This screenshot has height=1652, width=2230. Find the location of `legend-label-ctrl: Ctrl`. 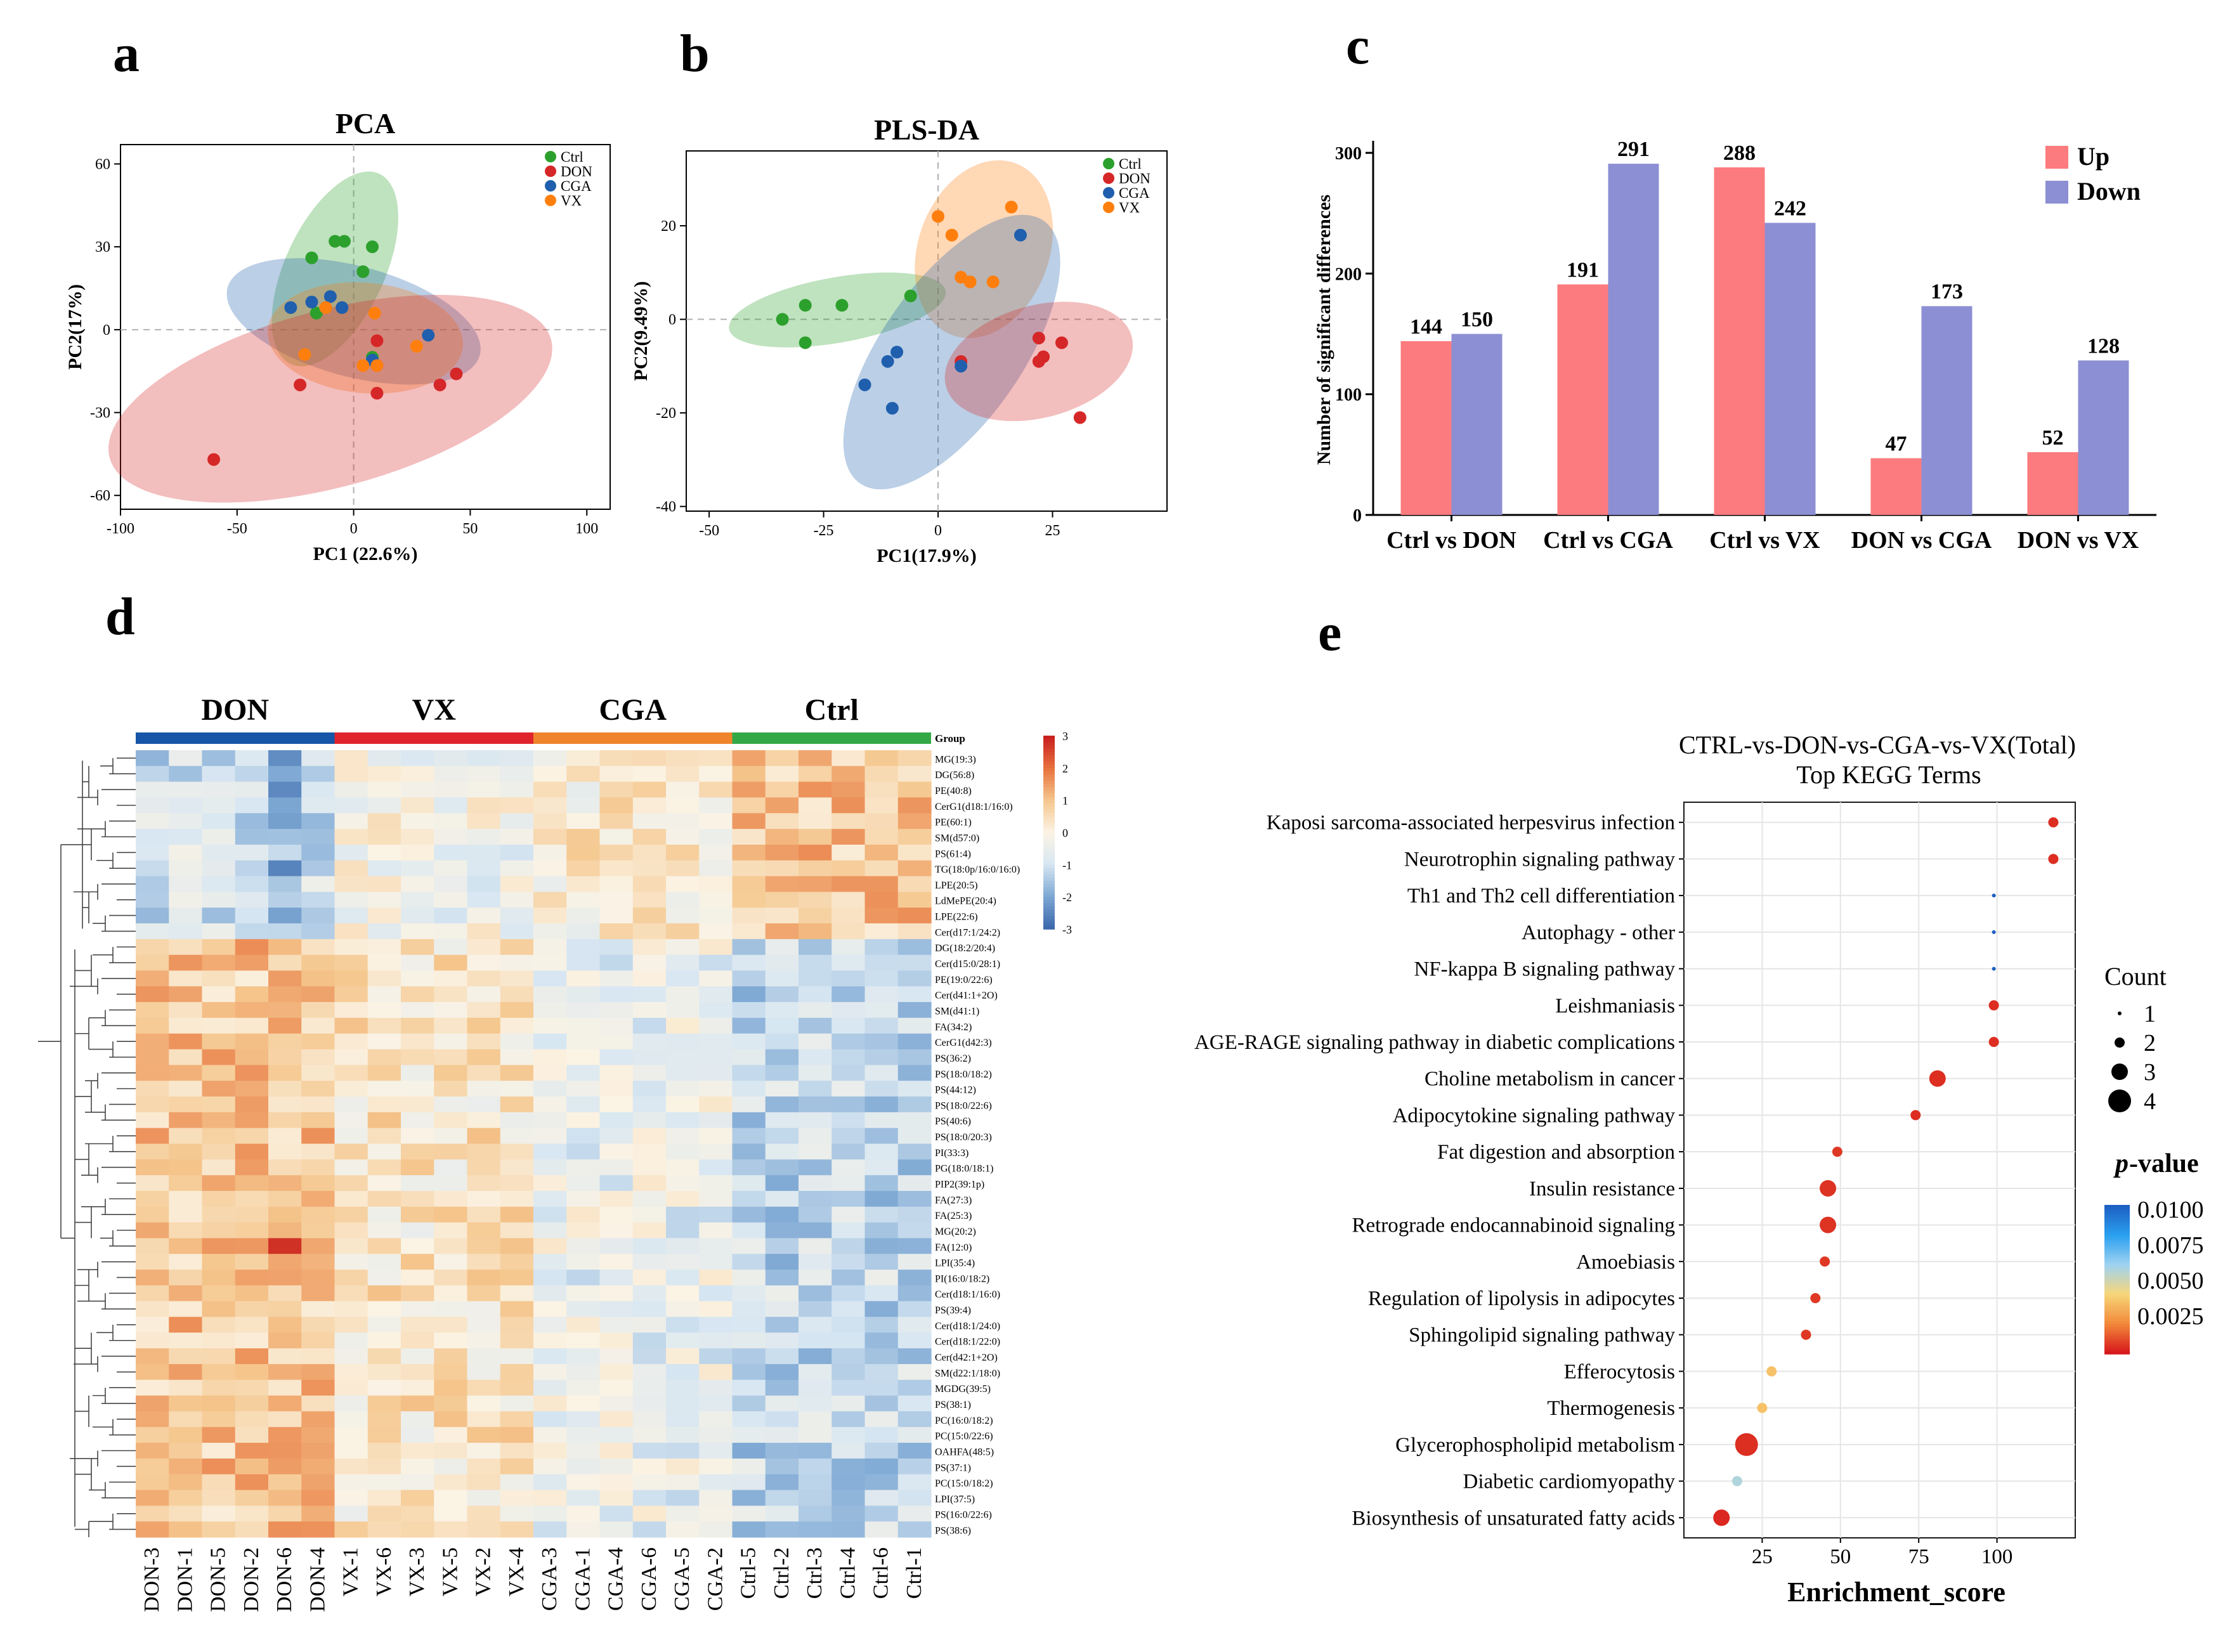

legend-label-ctrl: Ctrl is located at coordinates (1130, 164).